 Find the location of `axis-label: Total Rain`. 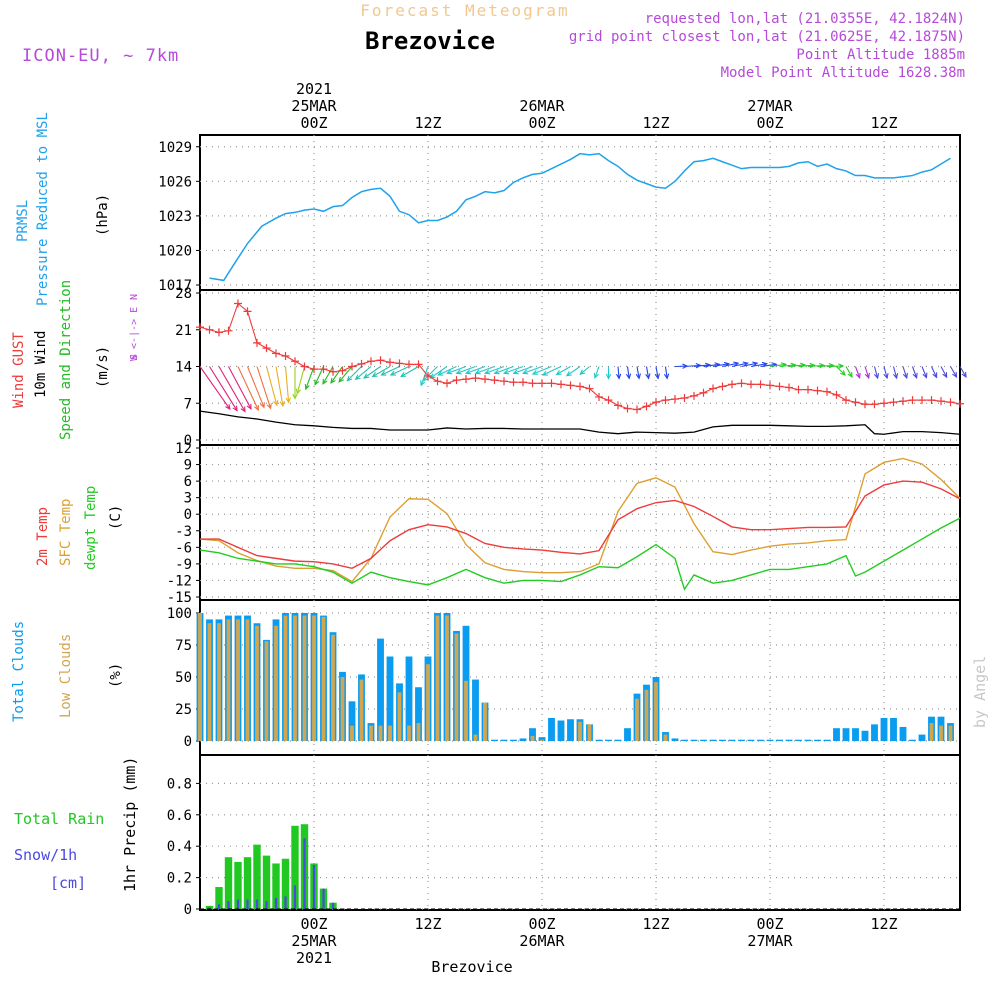

axis-label: Total Rain is located at coordinates (59, 819).